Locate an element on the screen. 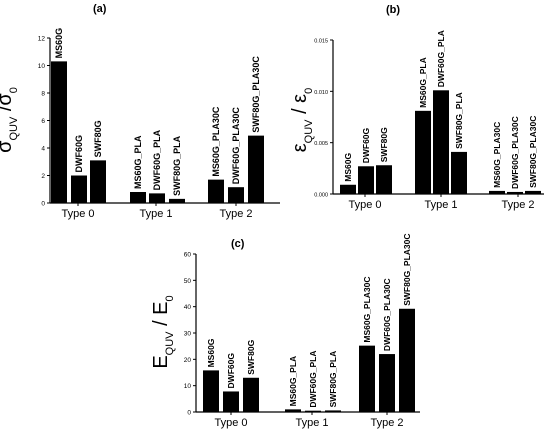 This screenshot has width=550, height=435. y-axis-label: σQUV /σ0 is located at coordinates (10, 120).